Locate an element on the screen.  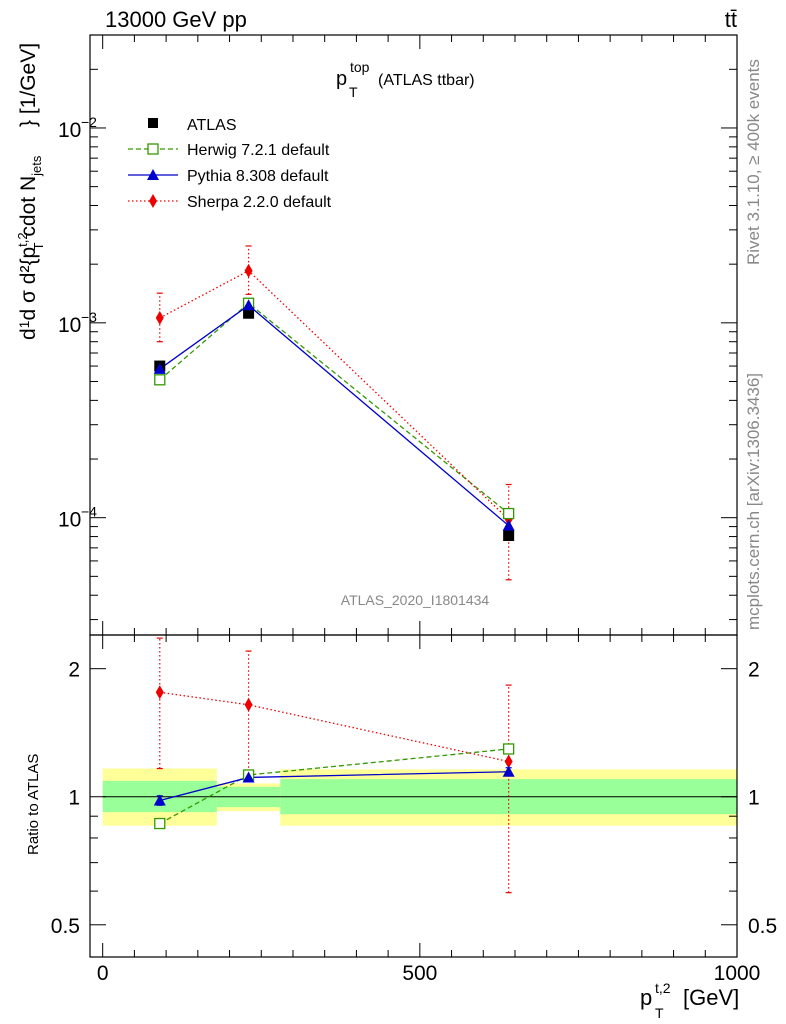
main-line-pythia is located at coordinates (334, 415).